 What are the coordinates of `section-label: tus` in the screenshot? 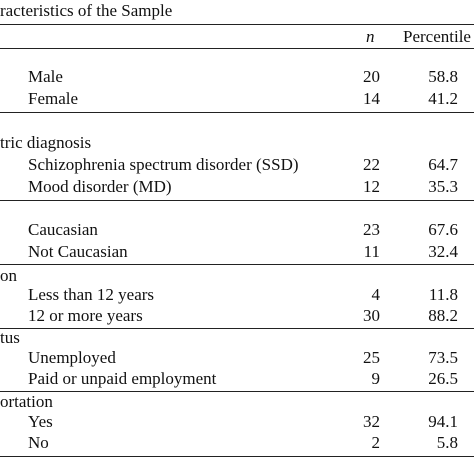 It's located at (10, 337).